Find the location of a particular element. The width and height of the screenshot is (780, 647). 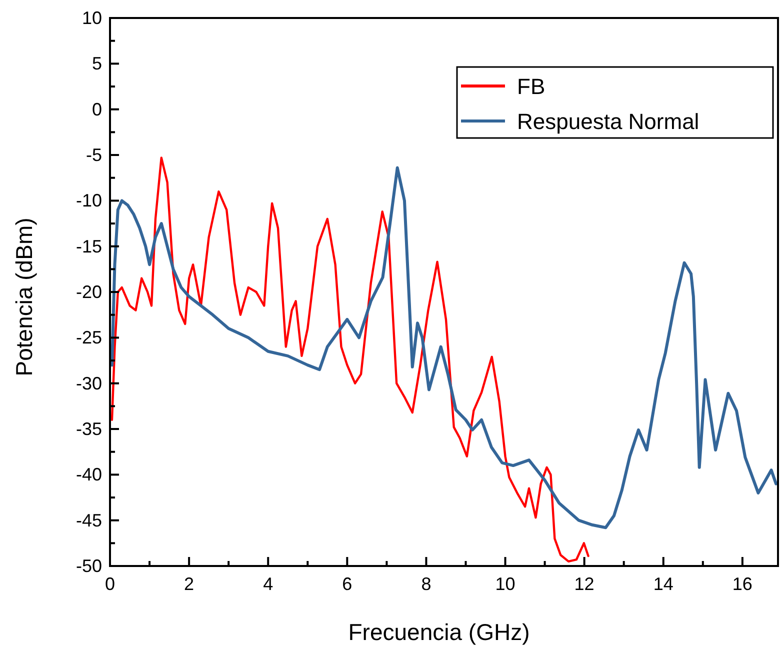

x-tick-label: 12 is located at coordinates (584, 584).